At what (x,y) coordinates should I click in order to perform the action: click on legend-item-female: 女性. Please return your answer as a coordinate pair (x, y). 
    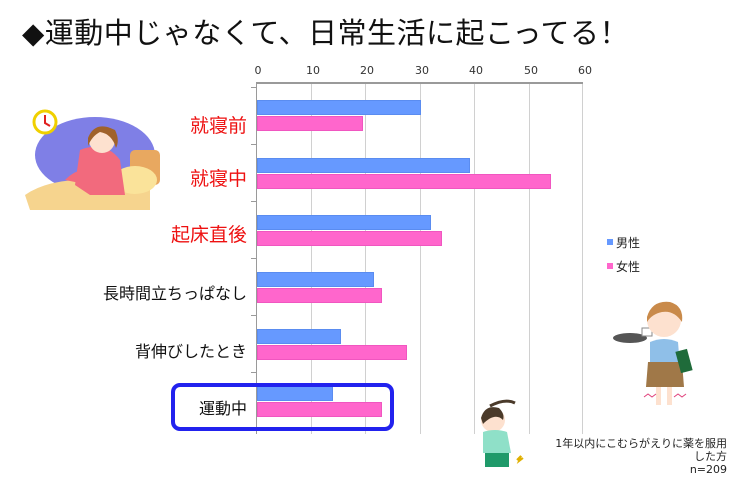
    Looking at the image, I should click on (623, 266).